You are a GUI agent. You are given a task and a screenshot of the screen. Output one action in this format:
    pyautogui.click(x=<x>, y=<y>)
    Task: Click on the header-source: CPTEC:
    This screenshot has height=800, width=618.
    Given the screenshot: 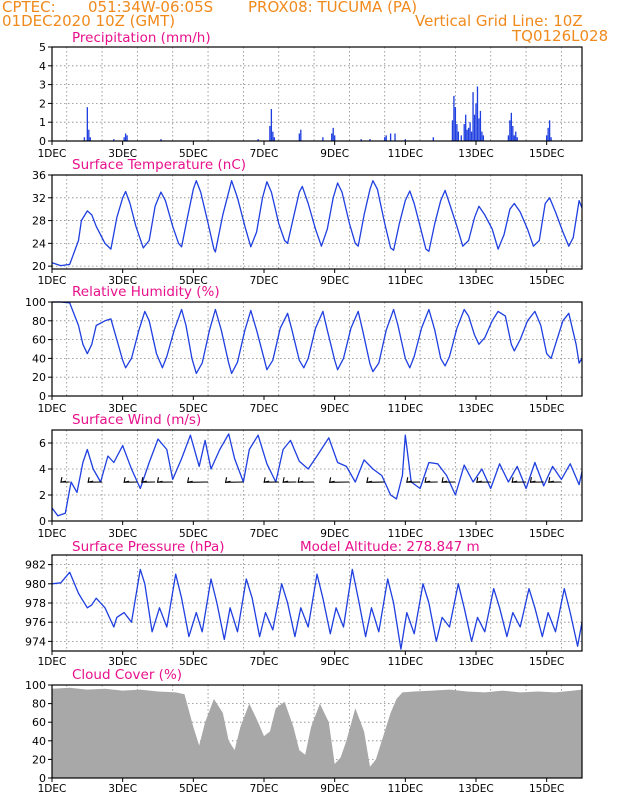 What is the action you would take?
    pyautogui.click(x=29, y=8)
    